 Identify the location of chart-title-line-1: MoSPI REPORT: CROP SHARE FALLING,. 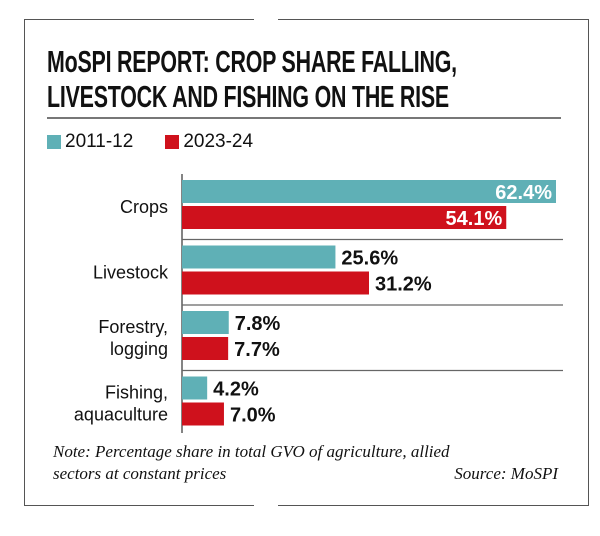
(252, 61).